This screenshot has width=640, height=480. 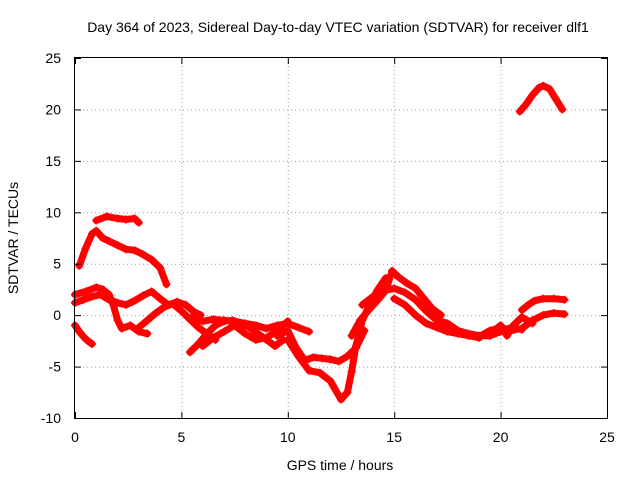 What do you see at coordinates (53, 161) in the screenshot?
I see `y-tick-label: 15` at bounding box center [53, 161].